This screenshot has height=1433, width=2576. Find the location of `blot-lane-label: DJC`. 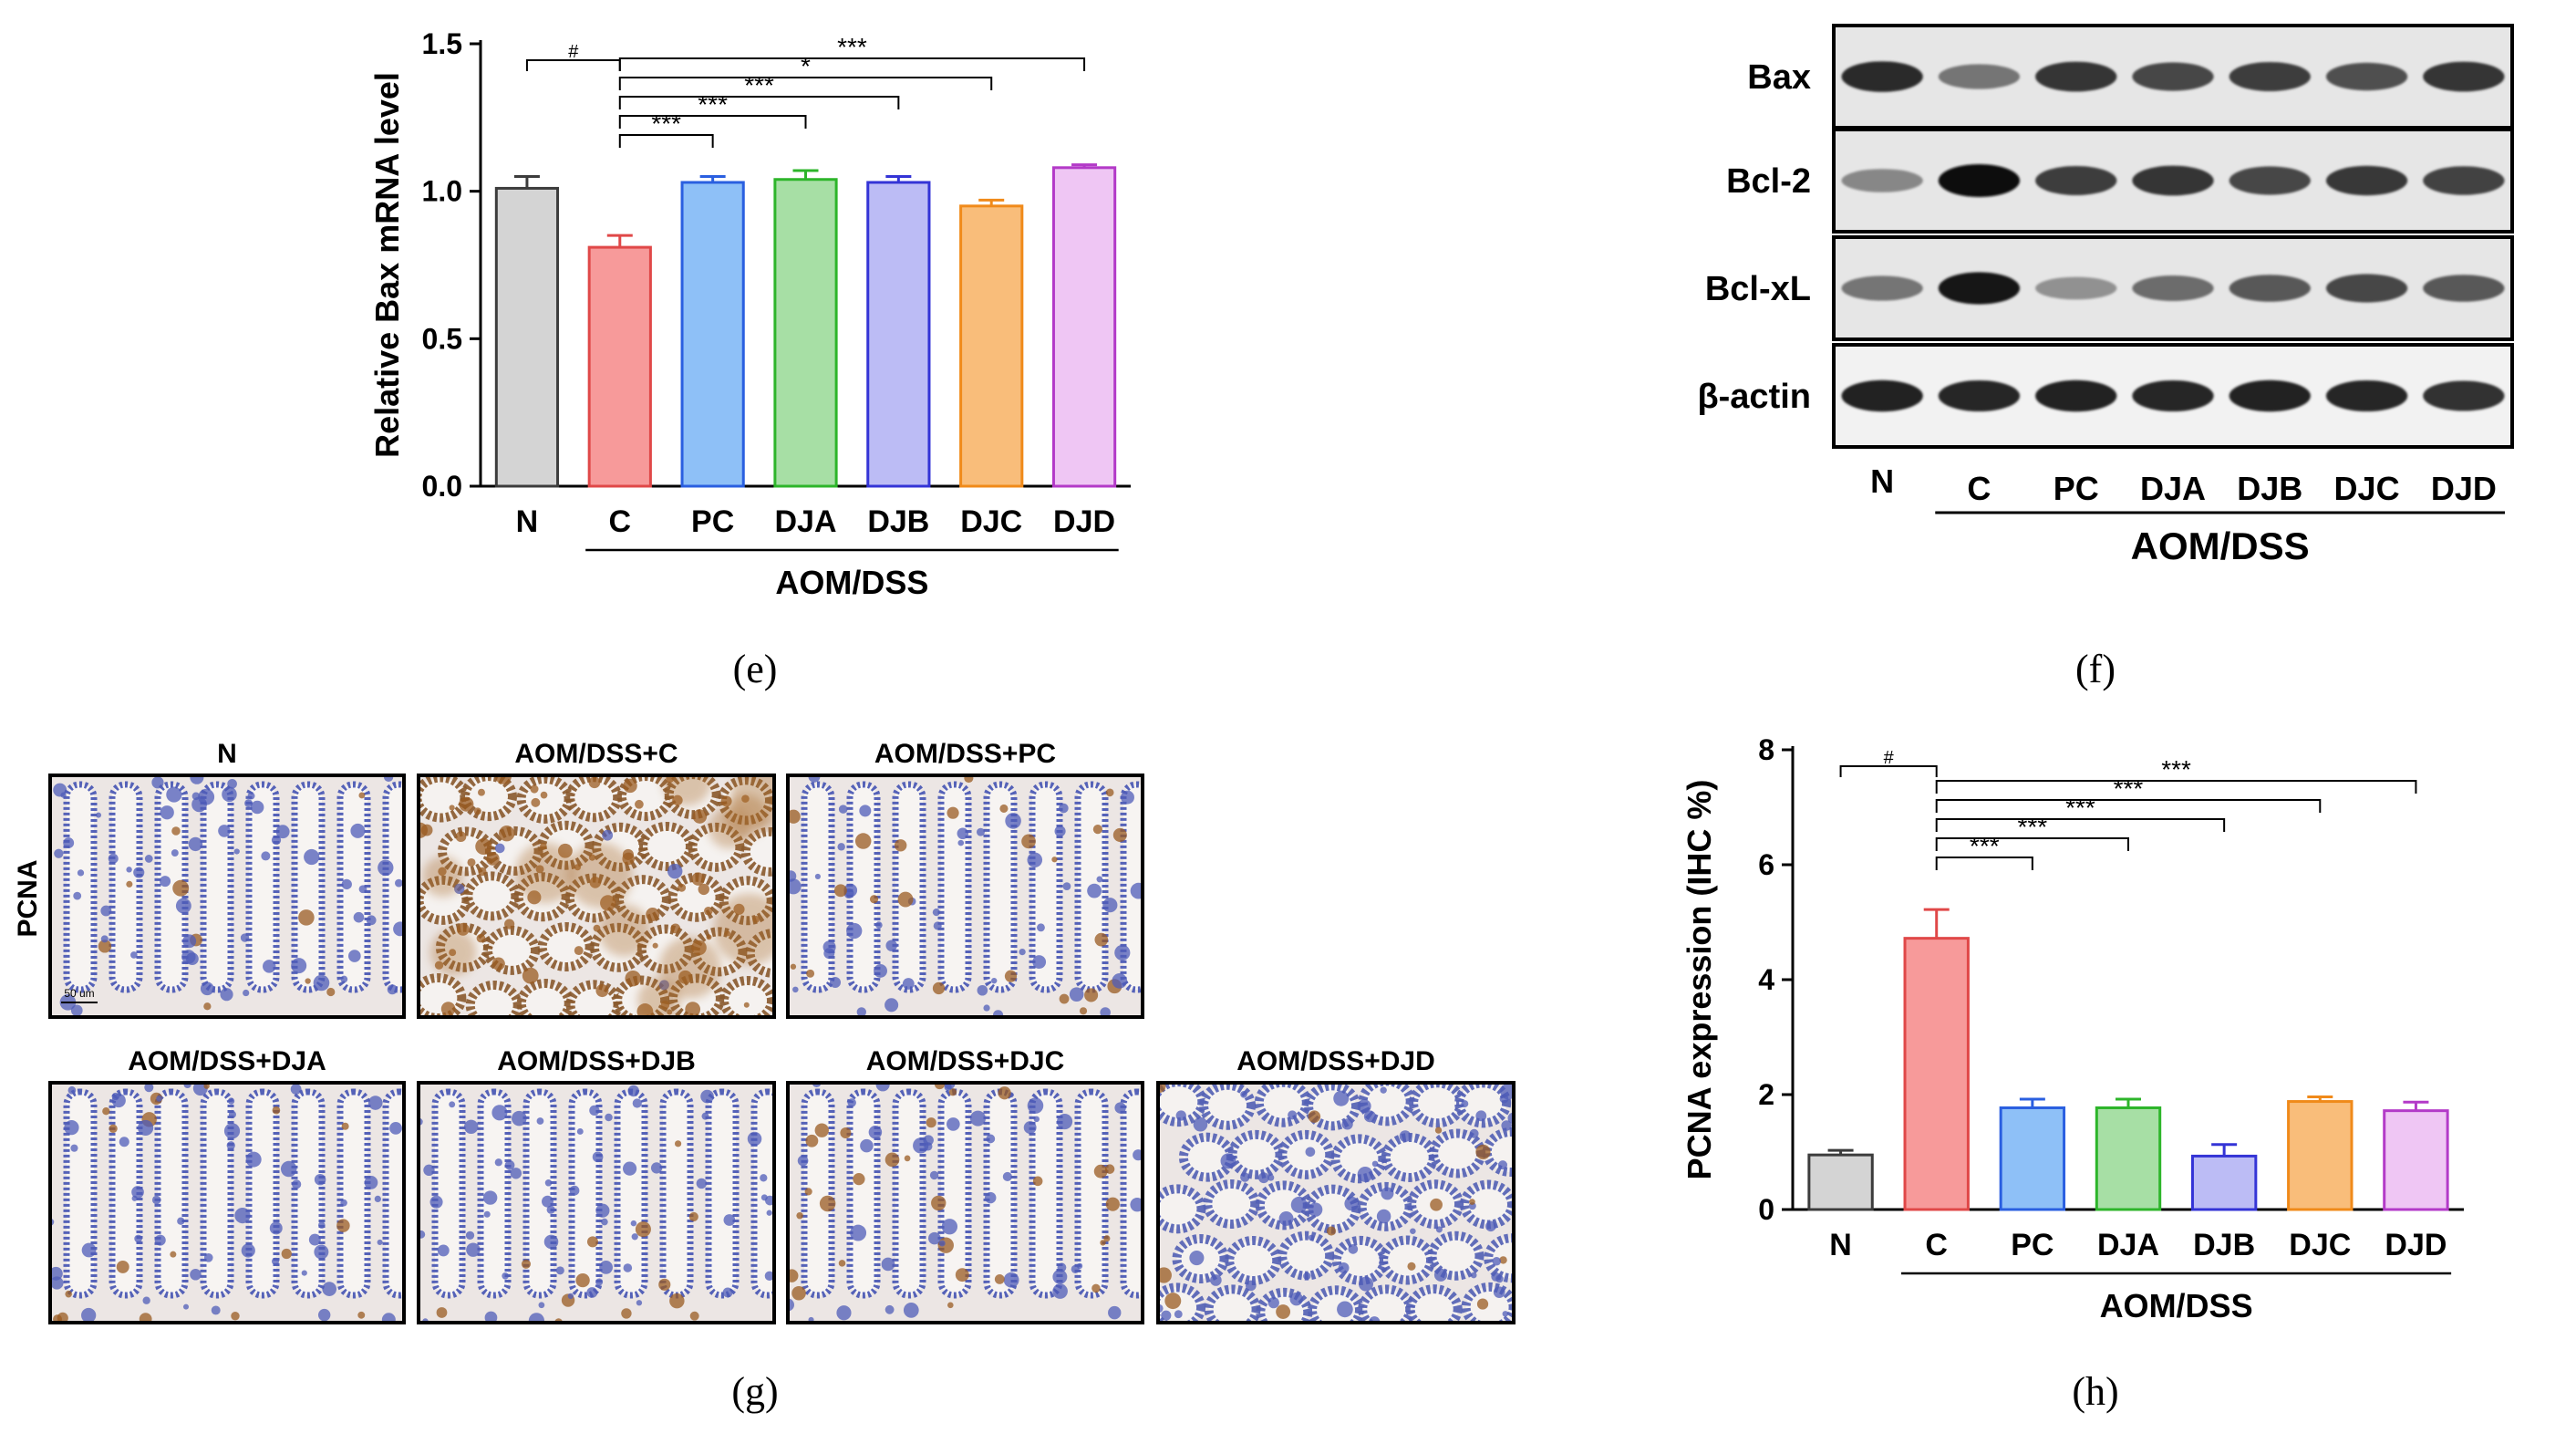

blot-lane-label: DJC is located at coordinates (2367, 489).